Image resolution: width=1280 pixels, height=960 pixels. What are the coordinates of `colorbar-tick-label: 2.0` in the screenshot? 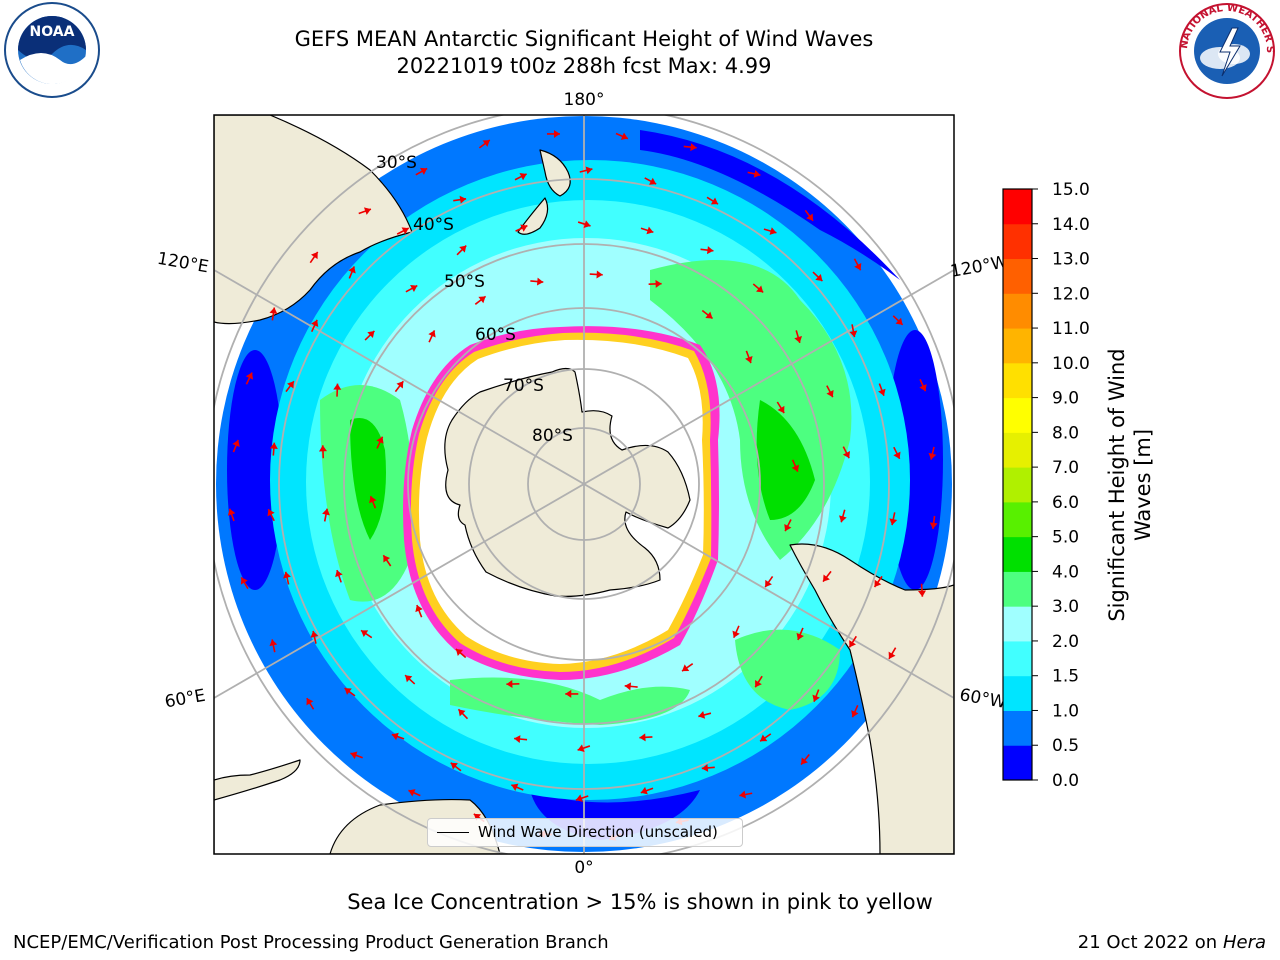 It's located at (1065, 642).